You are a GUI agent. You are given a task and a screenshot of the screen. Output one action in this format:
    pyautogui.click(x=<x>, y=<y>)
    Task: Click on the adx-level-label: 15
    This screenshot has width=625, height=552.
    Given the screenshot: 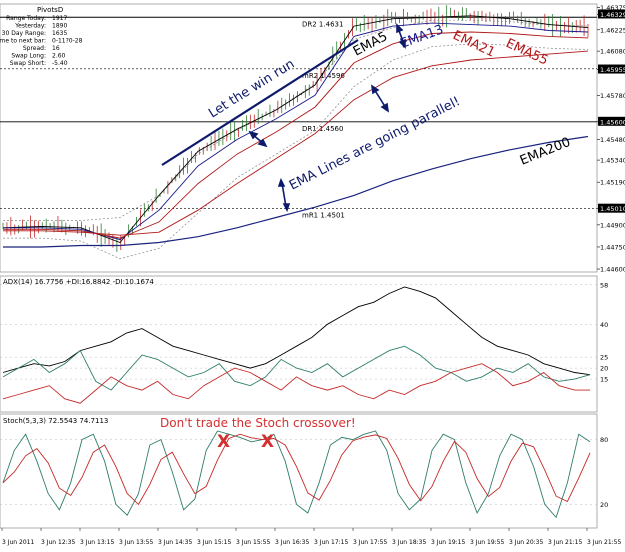 What is the action you would take?
    pyautogui.click(x=604, y=380)
    